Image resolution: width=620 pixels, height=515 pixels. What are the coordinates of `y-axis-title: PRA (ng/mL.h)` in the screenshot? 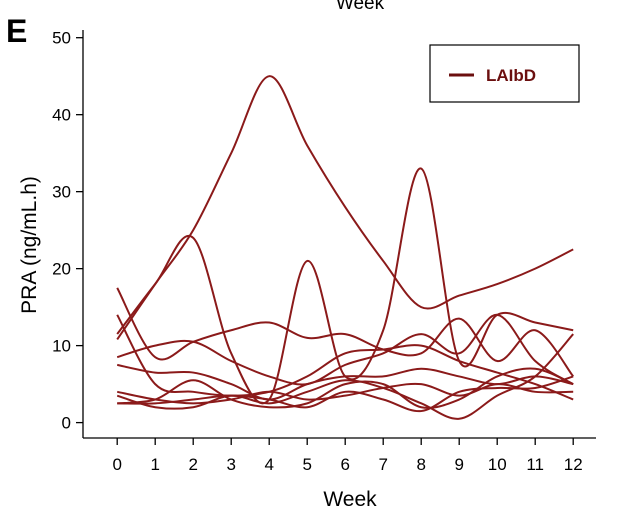 It's located at (29, 245).